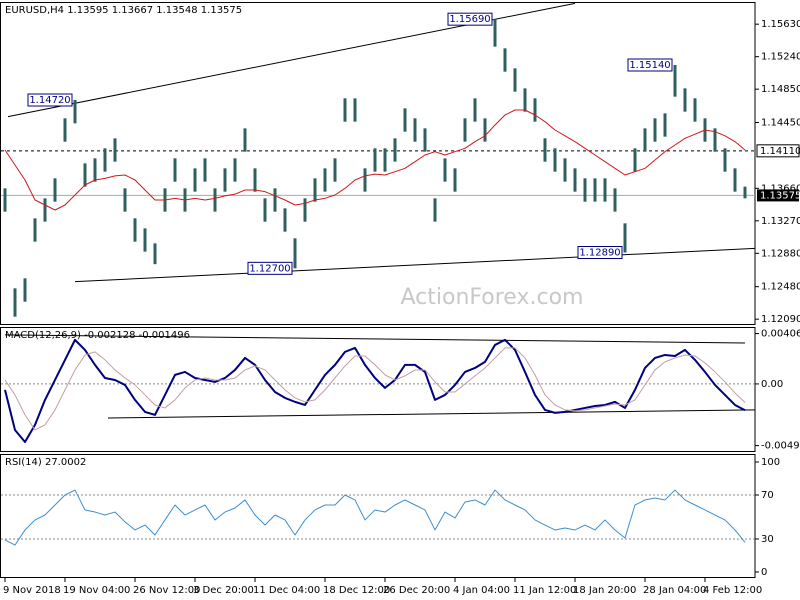  What do you see at coordinates (674, 590) in the screenshot?
I see `x-tick-label: 28 Jan 04:00` at bounding box center [674, 590].